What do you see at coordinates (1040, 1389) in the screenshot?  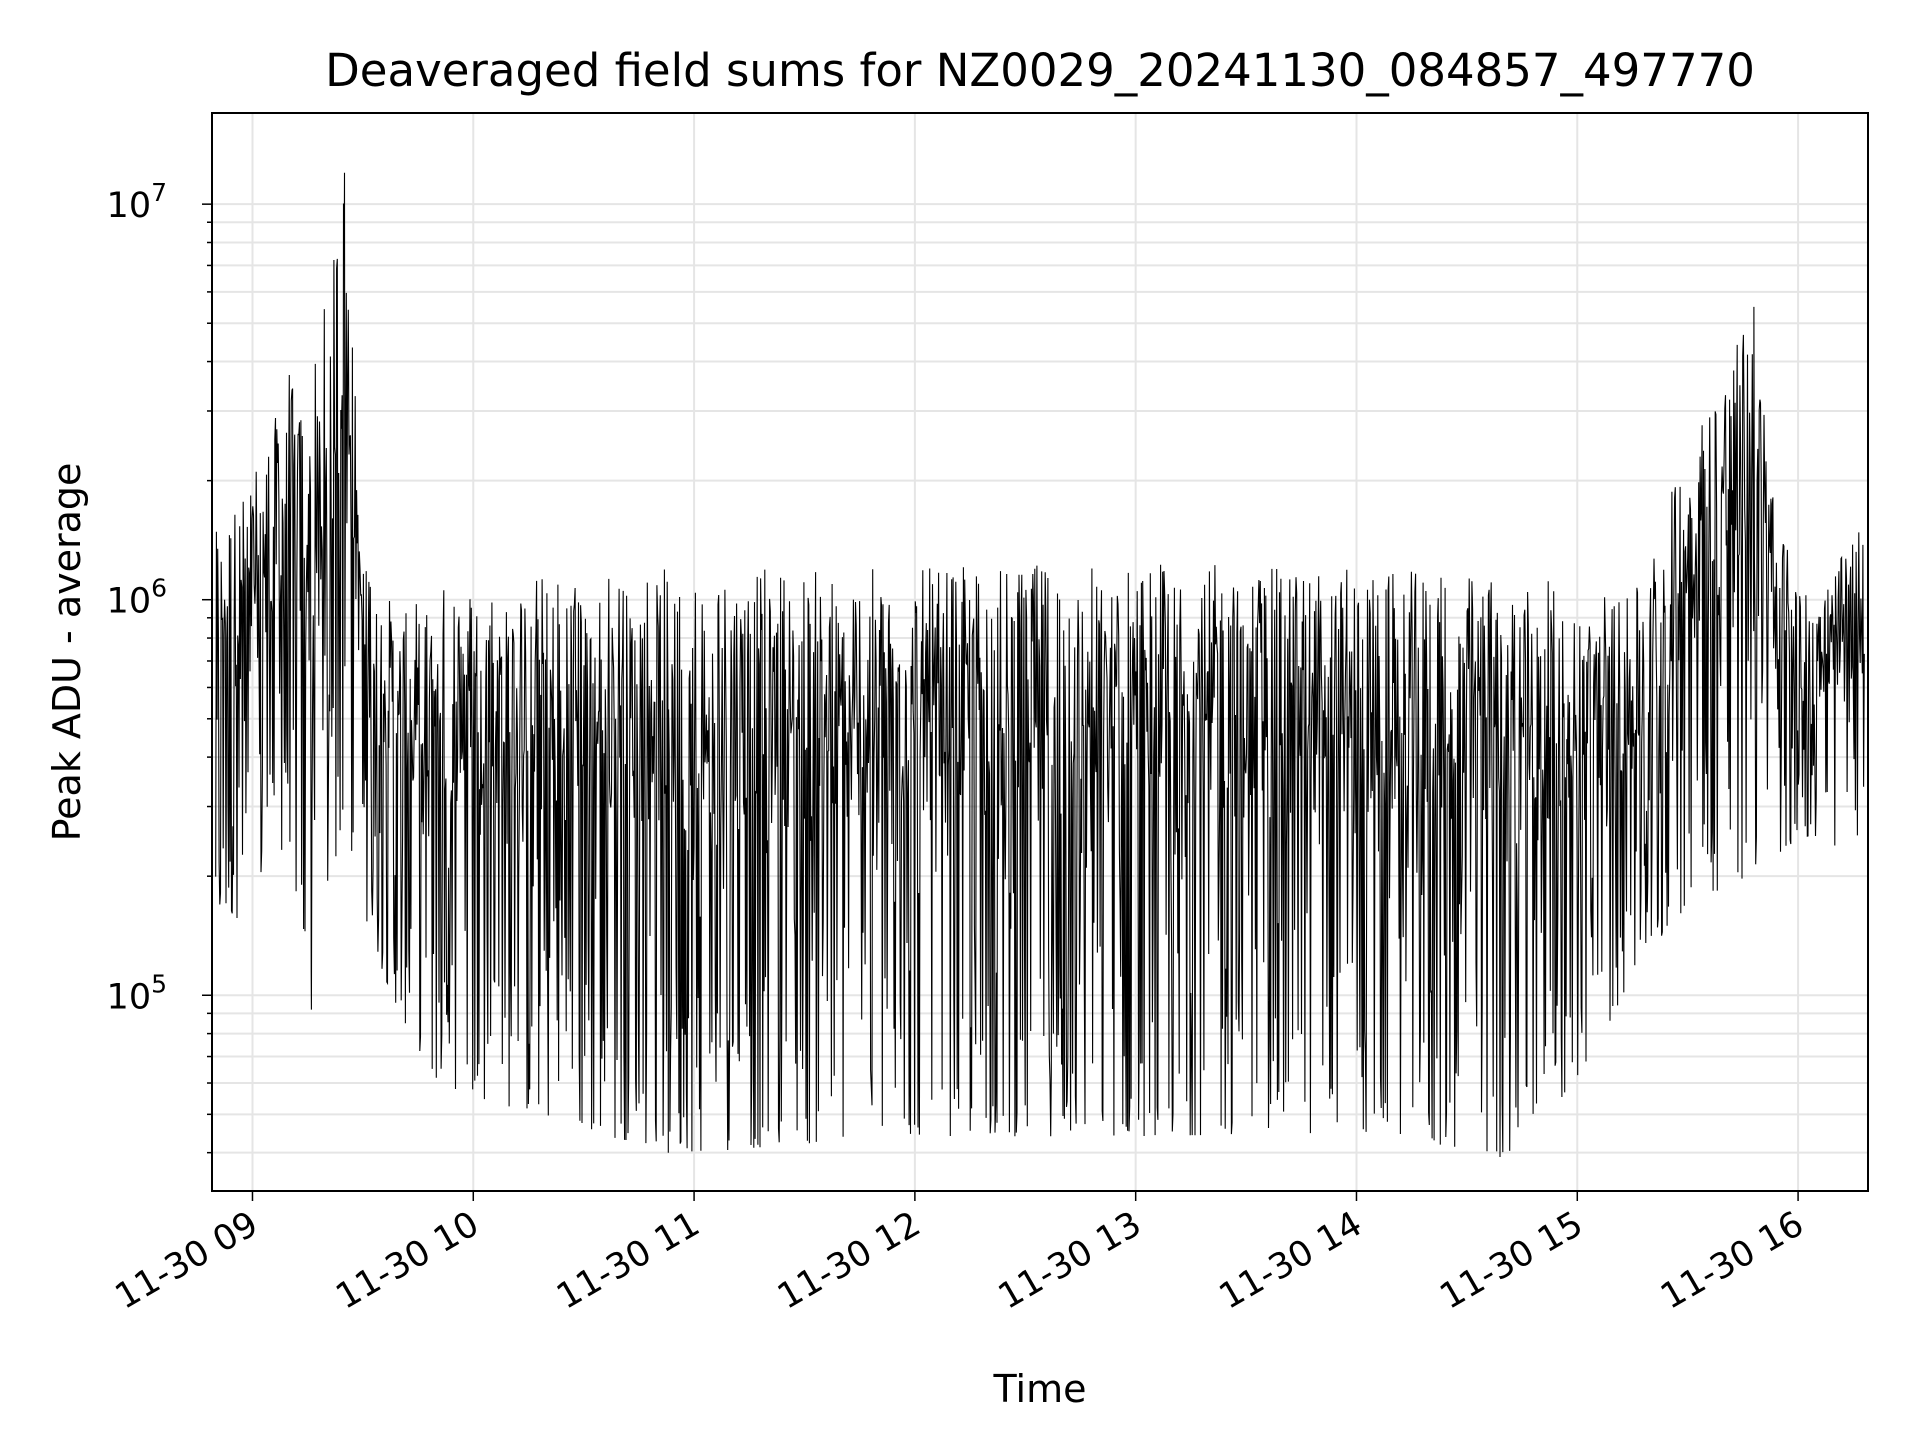 I see `x-axis-label: Time` at bounding box center [1040, 1389].